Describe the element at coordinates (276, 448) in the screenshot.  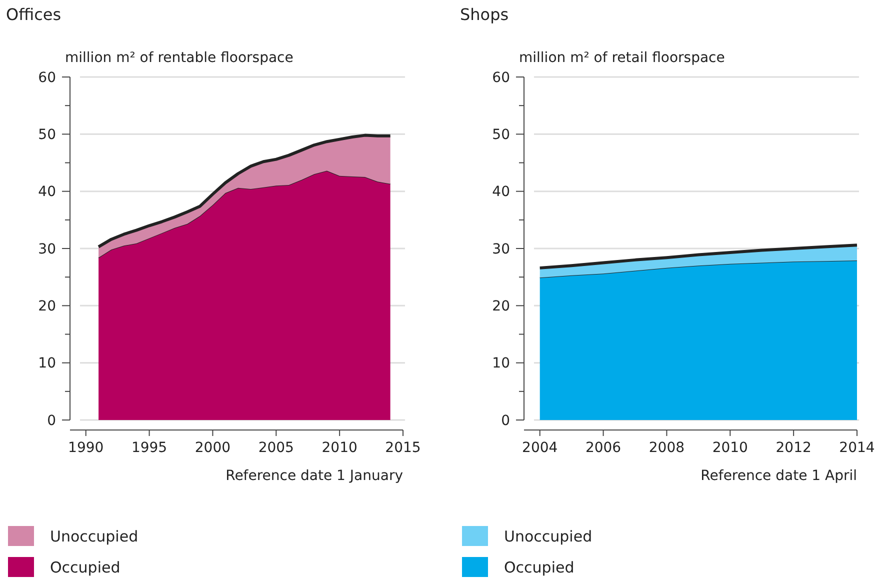
I see `x-tick-label: 2005` at that location.